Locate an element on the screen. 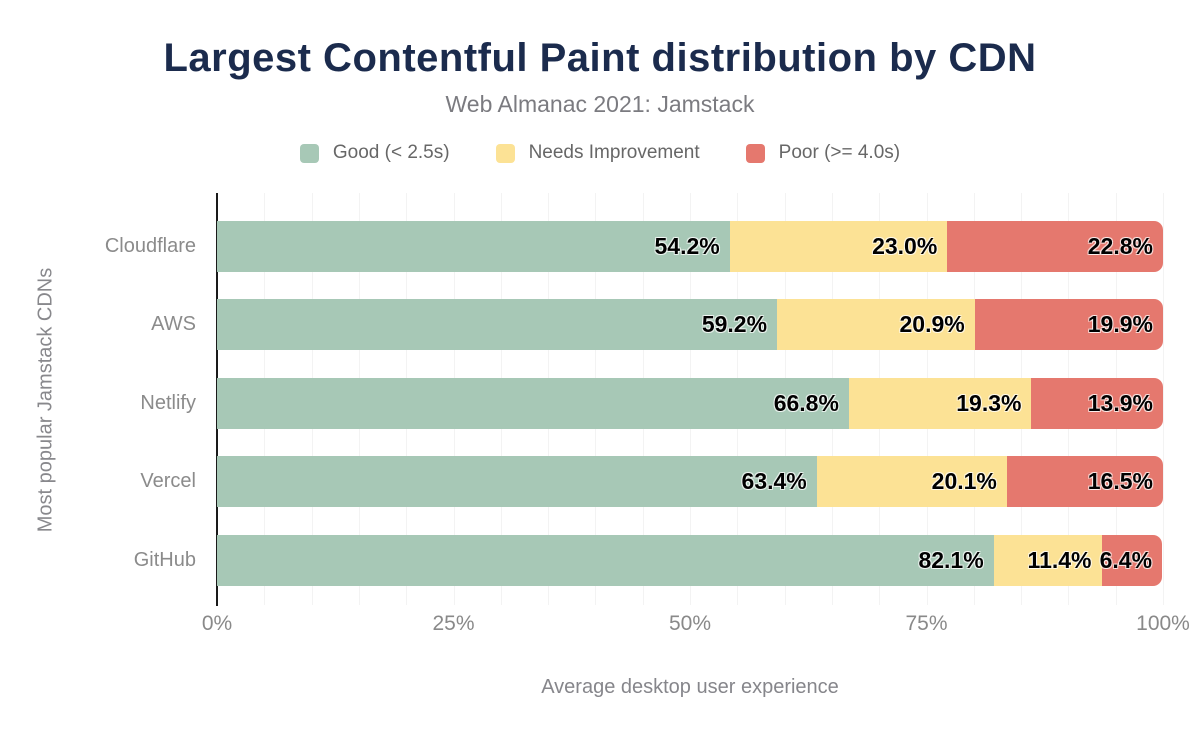  bar-segment-value-label: 16.5% is located at coordinates (1120, 481).